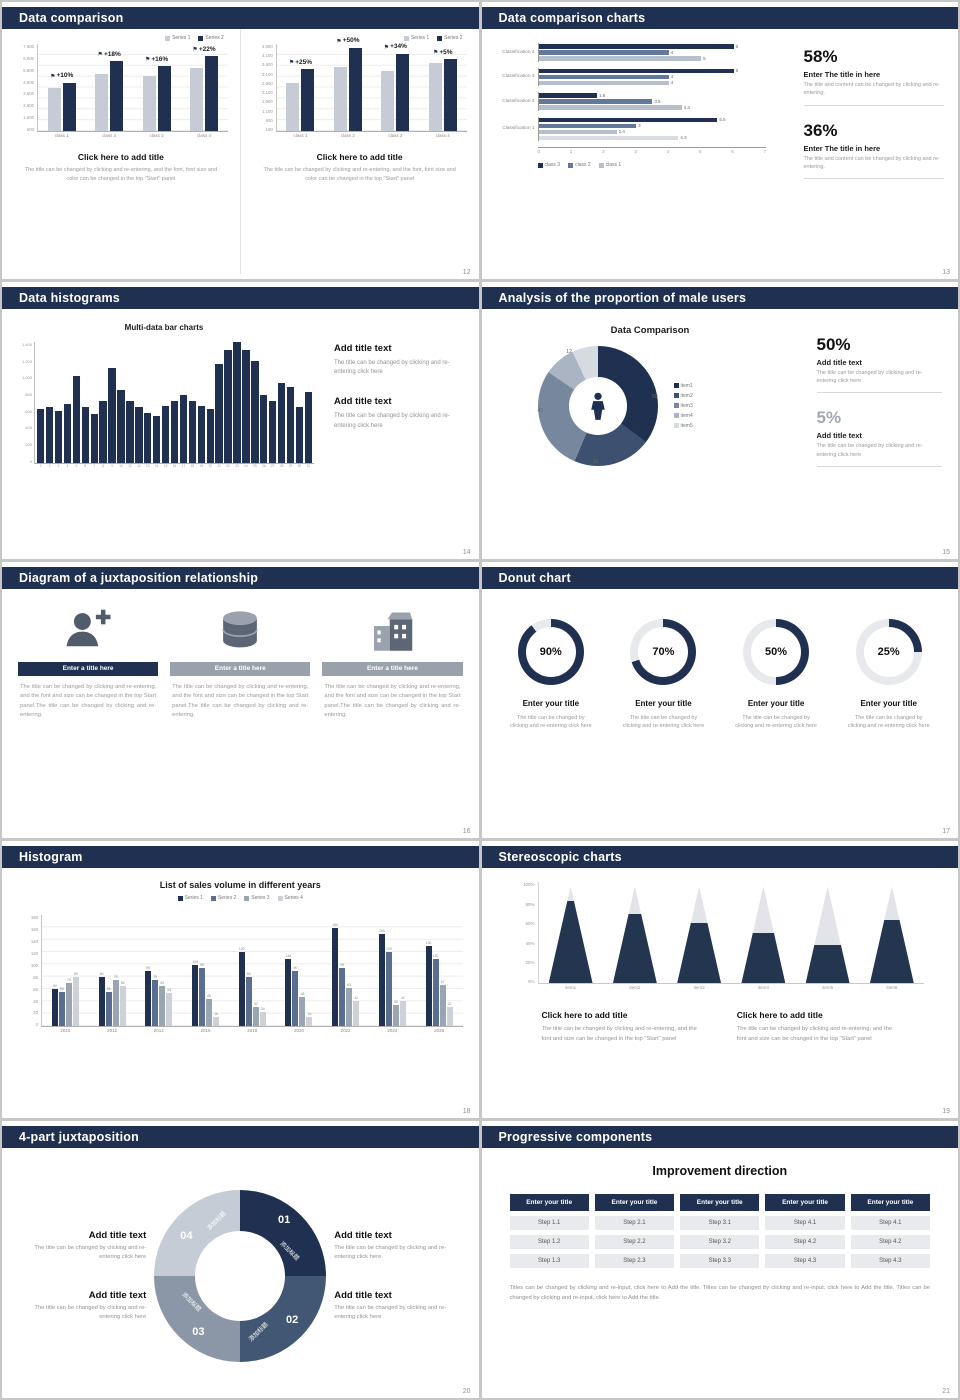 This screenshot has height=1400, width=960. I want to click on slide-title: Analysis of the proportion of male users, so click(622, 297).